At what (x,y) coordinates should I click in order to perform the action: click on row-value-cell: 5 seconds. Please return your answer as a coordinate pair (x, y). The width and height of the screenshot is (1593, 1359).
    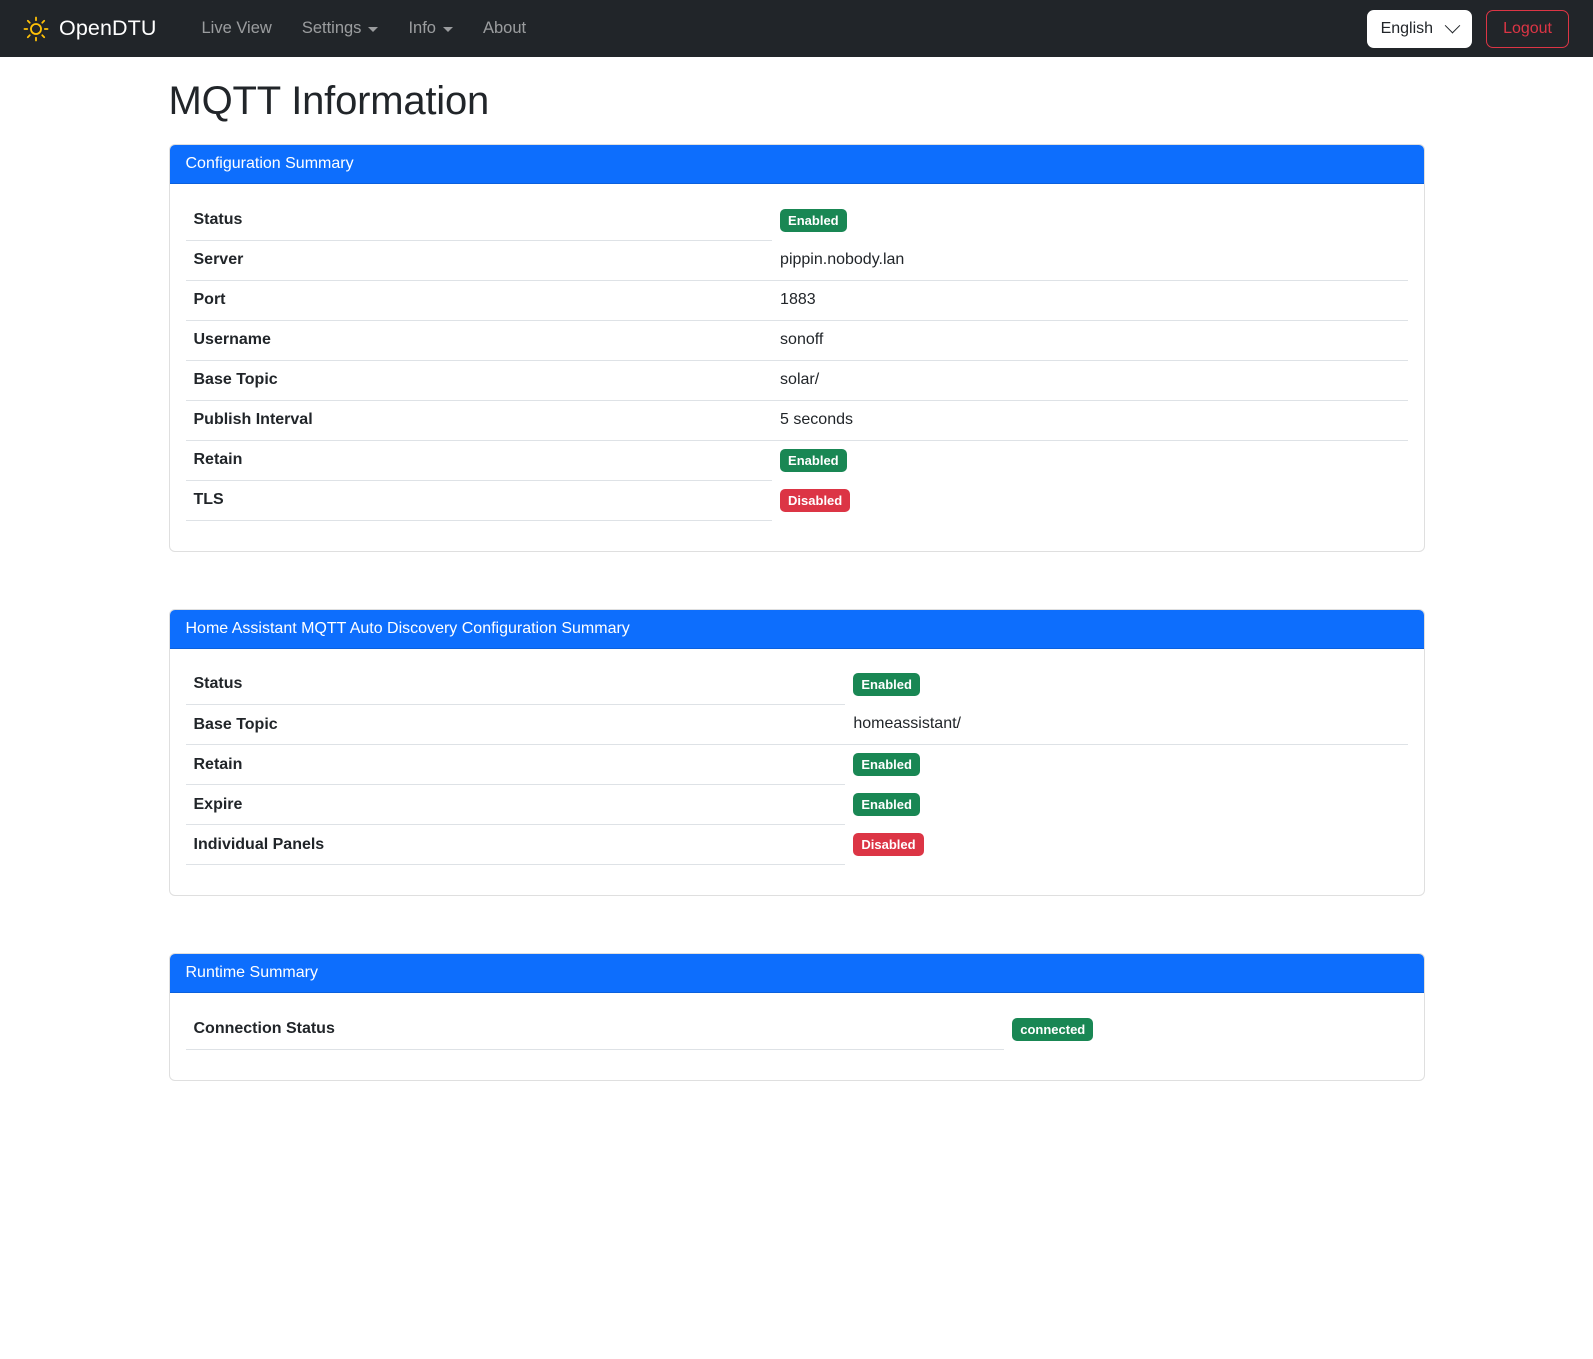
    Looking at the image, I should click on (1090, 420).